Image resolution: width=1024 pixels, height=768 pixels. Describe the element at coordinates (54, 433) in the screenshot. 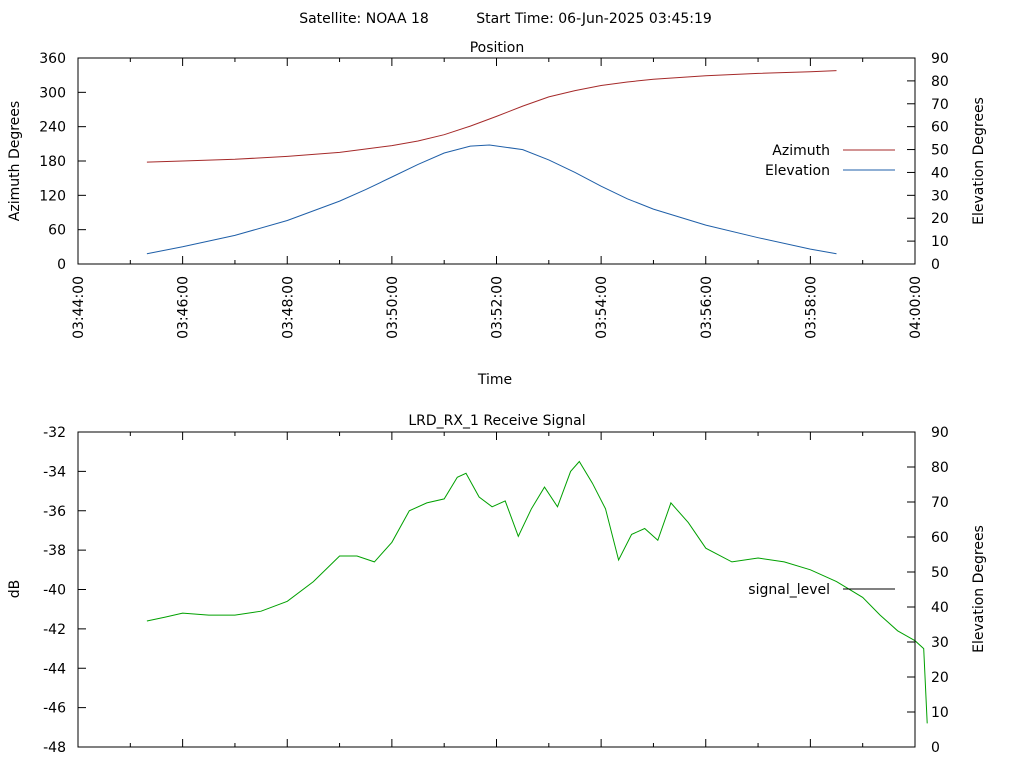

I see `y-tick-label: -32` at that location.